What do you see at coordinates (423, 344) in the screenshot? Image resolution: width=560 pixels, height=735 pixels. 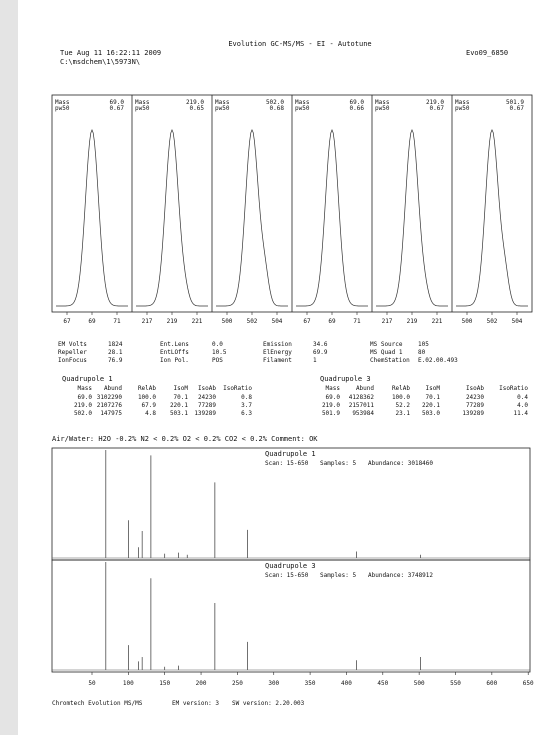 I see `param-value: 105` at bounding box center [423, 344].